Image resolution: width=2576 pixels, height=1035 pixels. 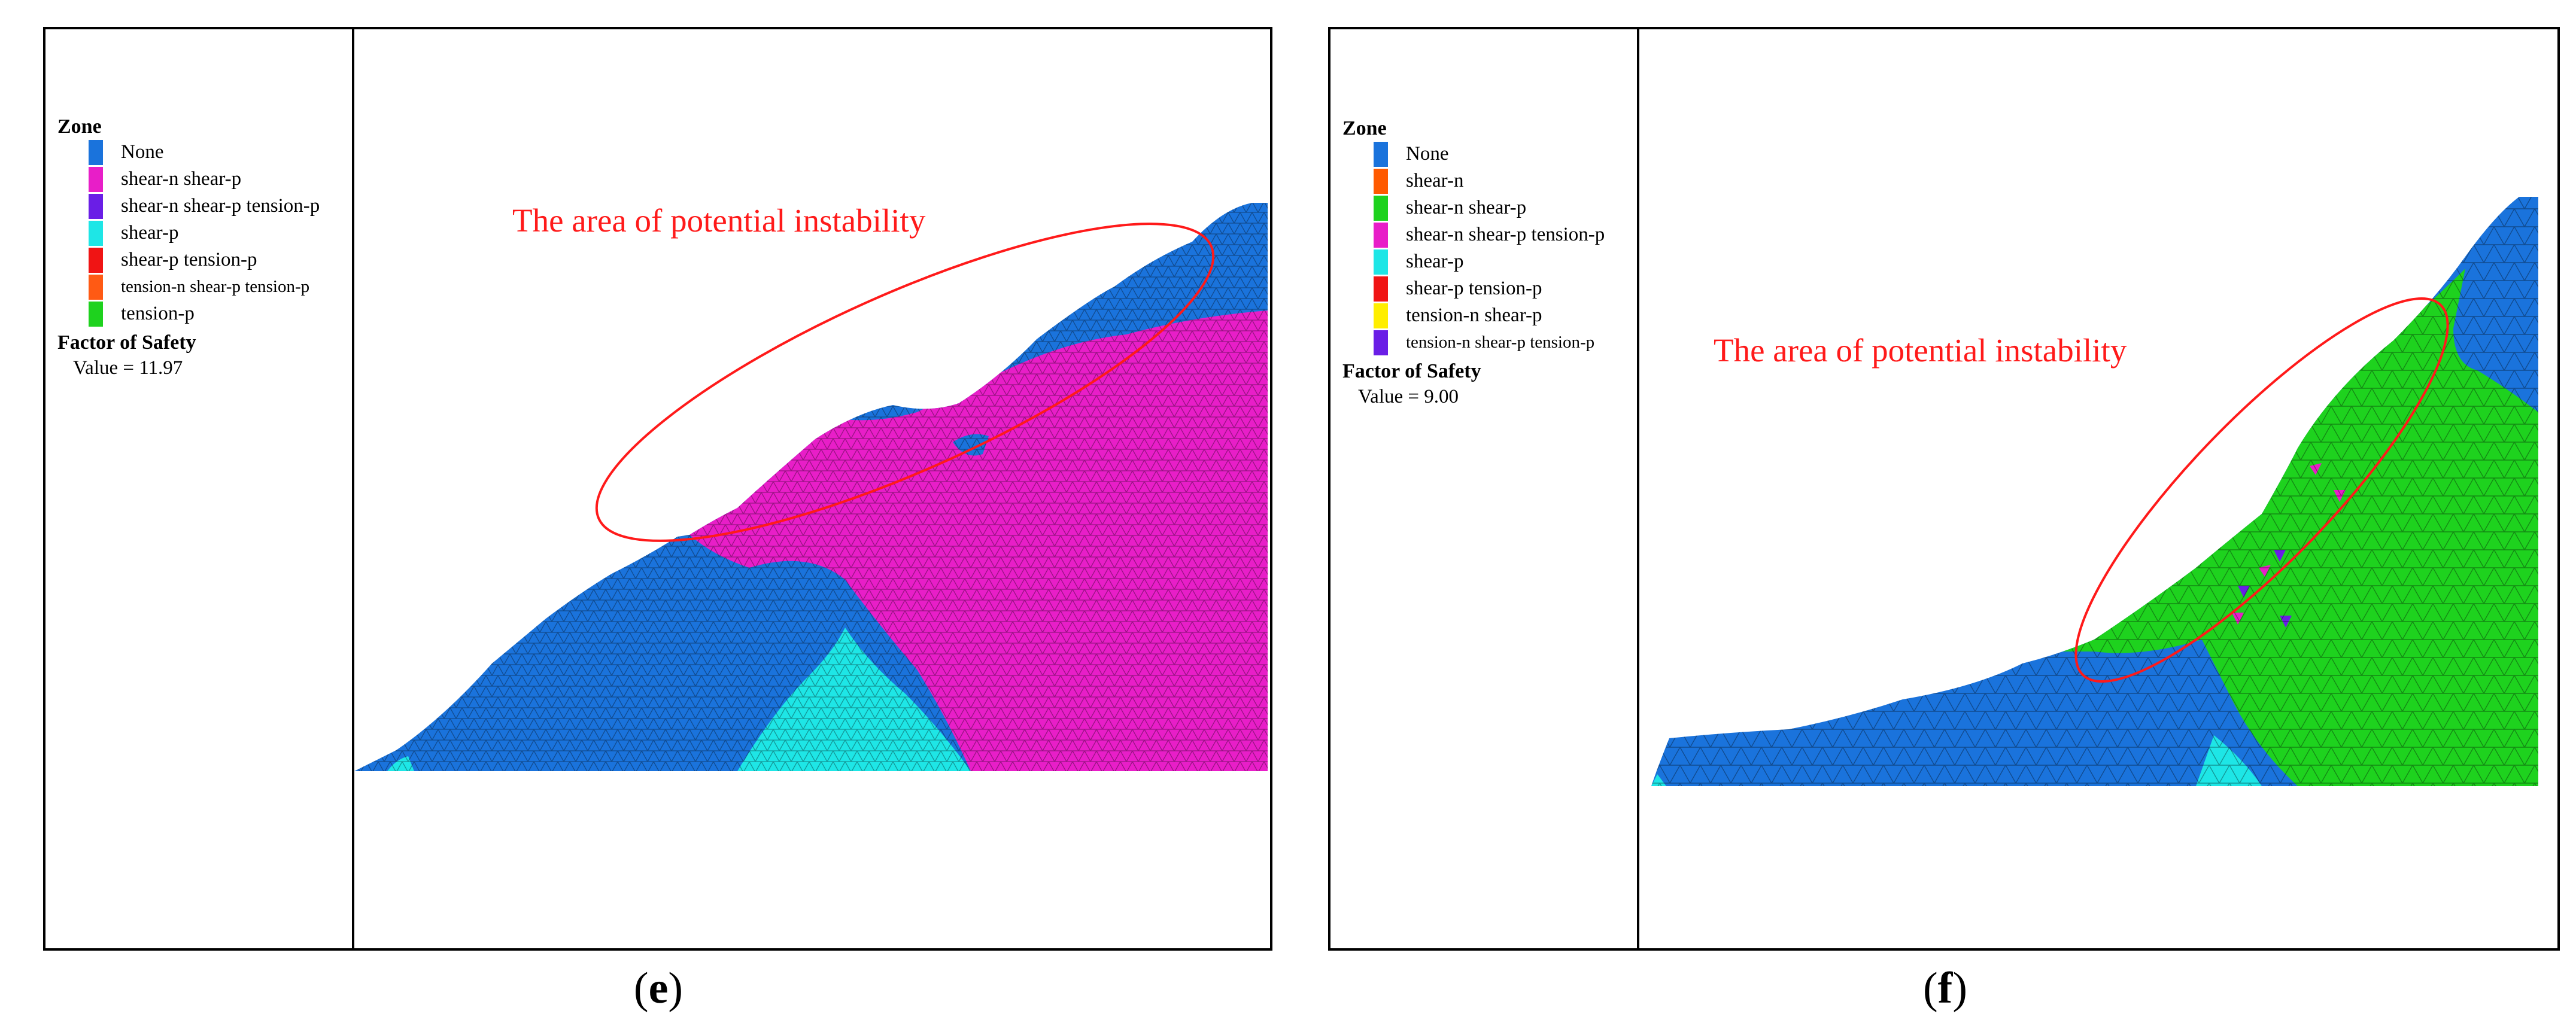 I want to click on legend-item: shear-n, so click(x=1473, y=181).